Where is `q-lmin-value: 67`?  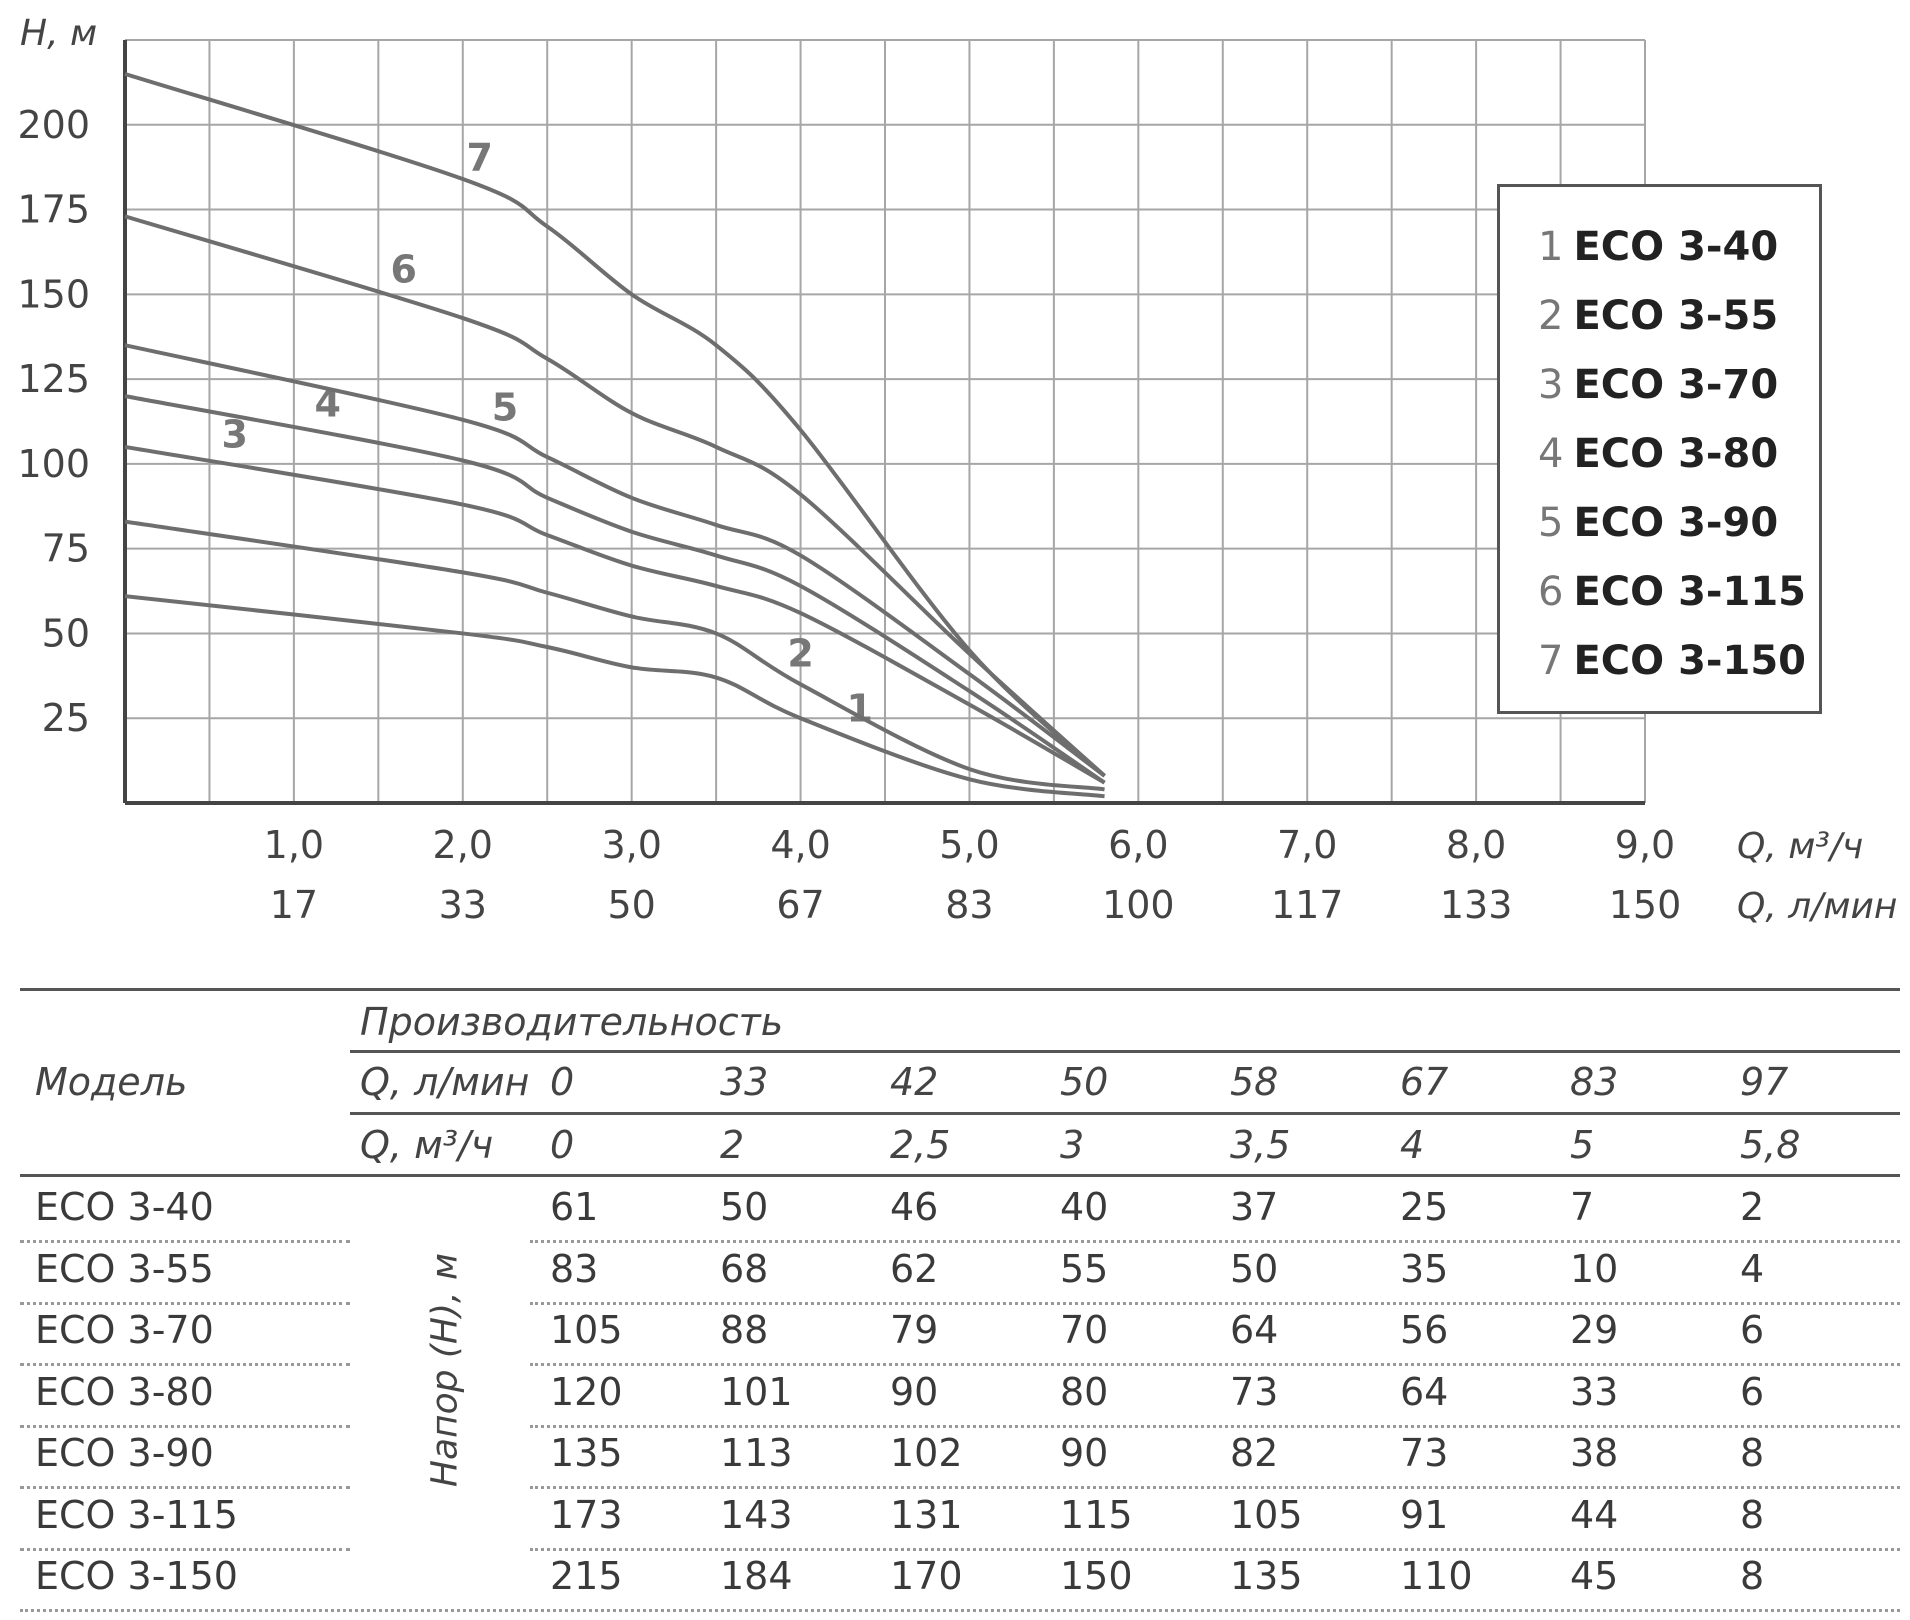 q-lmin-value: 67 is located at coordinates (1424, 1082).